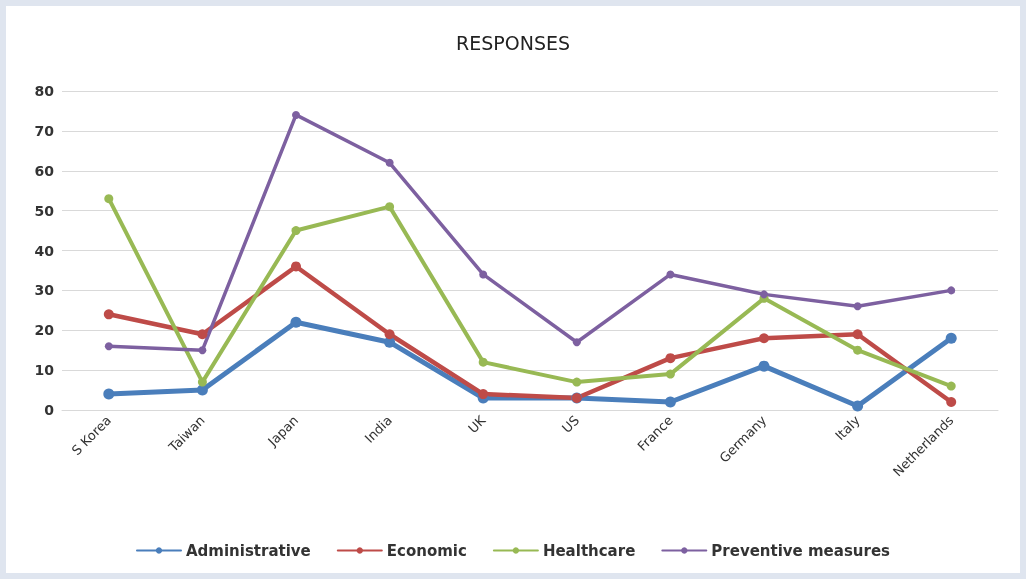 The image size is (1026, 579). I want to click on x-tick-label: UK, so click(477, 424).